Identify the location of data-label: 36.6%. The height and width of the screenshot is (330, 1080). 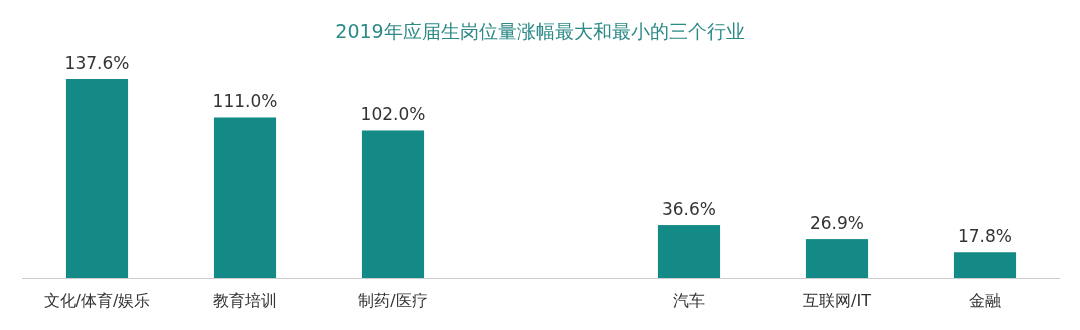
(689, 209).